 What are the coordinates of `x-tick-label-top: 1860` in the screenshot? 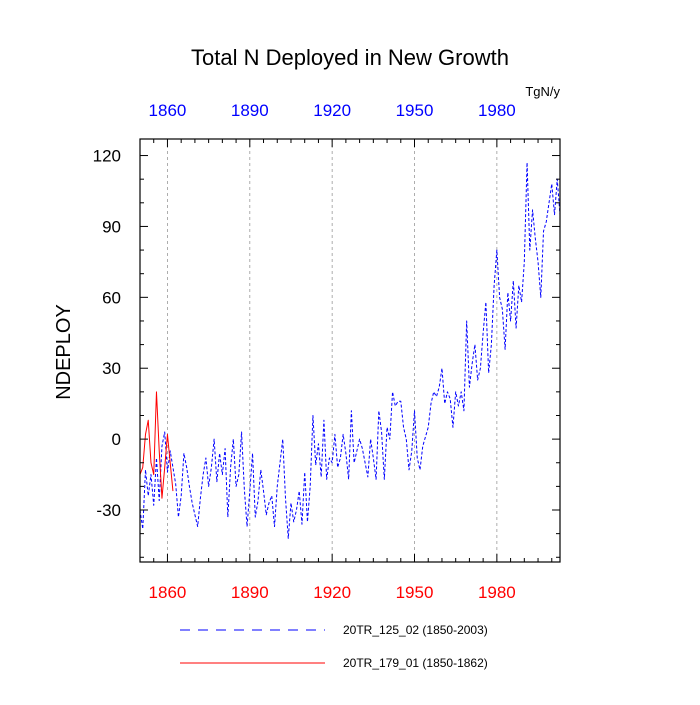 It's located at (168, 110).